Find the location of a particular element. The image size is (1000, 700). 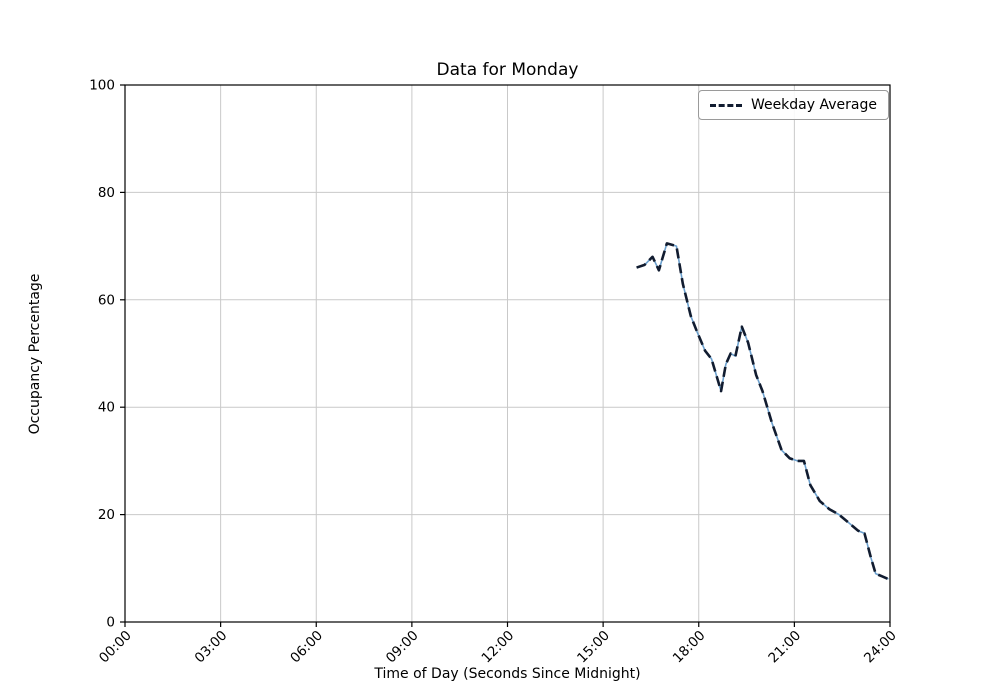

x-tick-label: 18:00 is located at coordinates (689, 647).